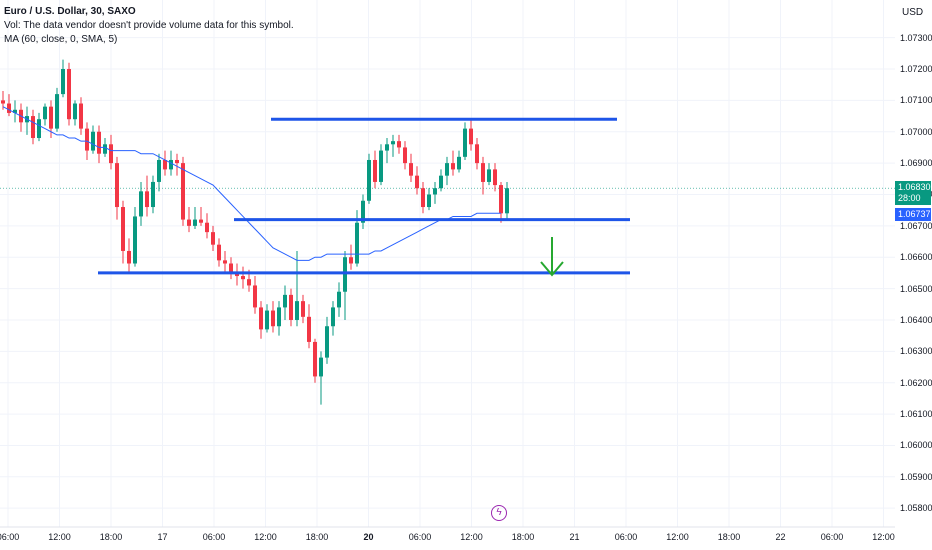  I want to click on last-price-value: 1.06830, so click(914, 187).